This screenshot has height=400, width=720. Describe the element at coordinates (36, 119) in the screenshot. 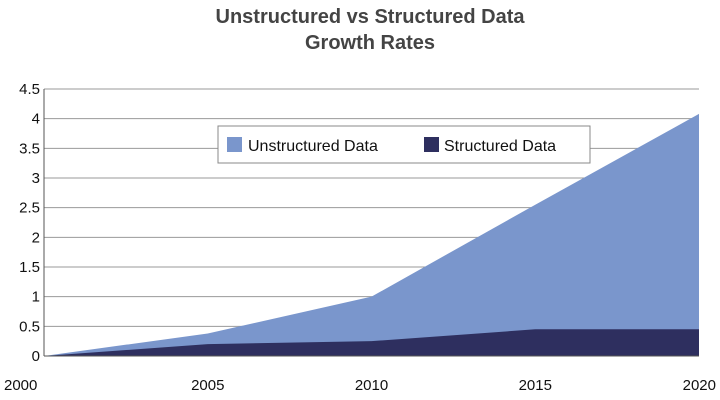

I see `y-tick-label: 4` at that location.